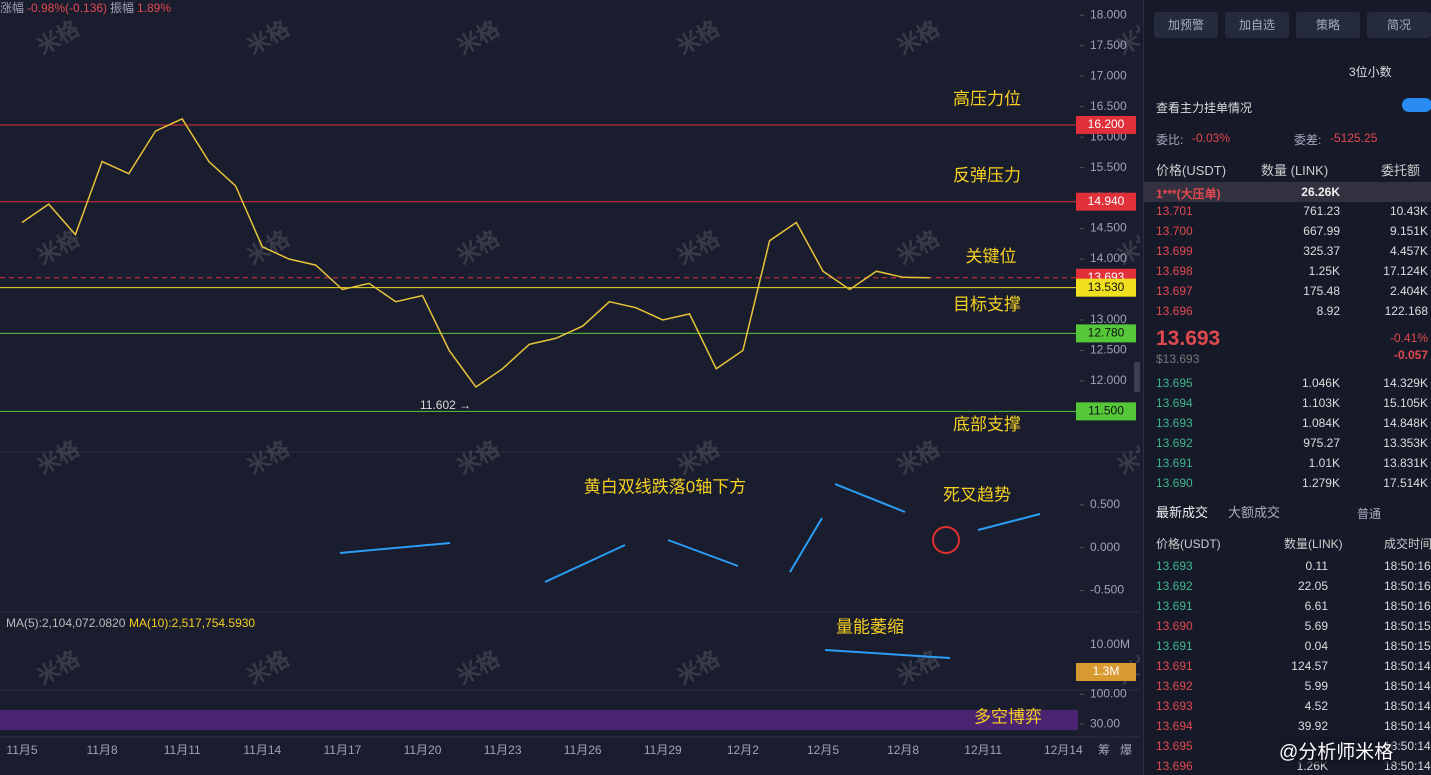 This screenshot has width=1431, height=775. Describe the element at coordinates (1408, 231) in the screenshot. I see `ask-amount: 9.151K` at that location.